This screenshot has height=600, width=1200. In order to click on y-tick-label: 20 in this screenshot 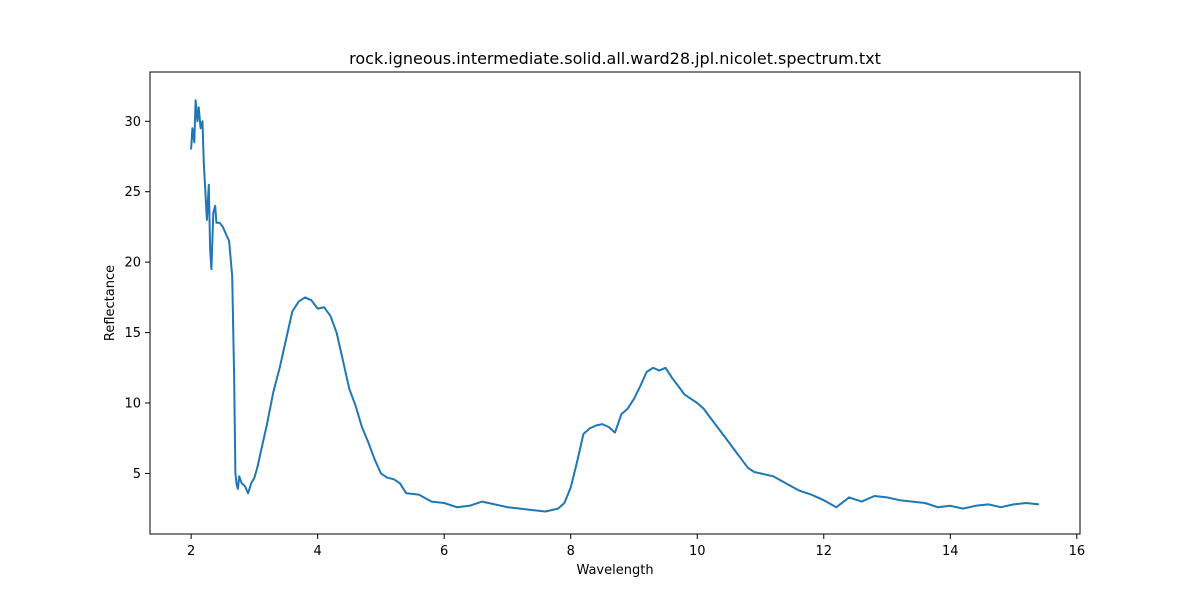, I will do `click(132, 263)`.